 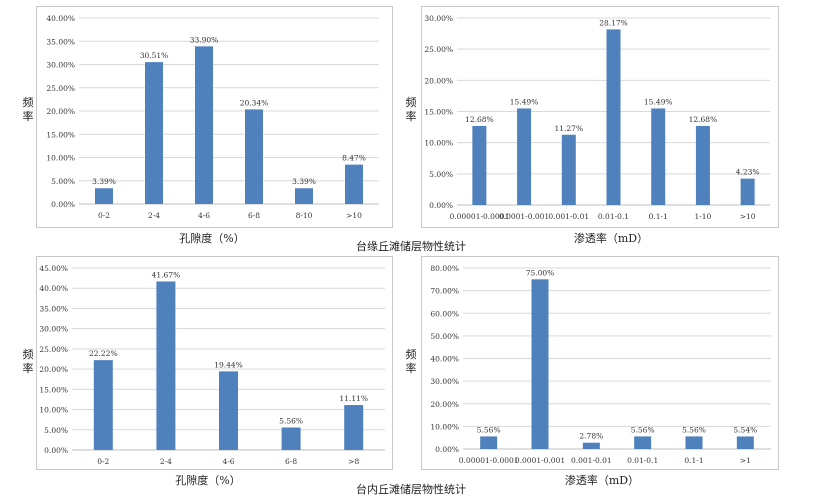 What do you see at coordinates (154, 215) in the screenshot?
I see `x-tick-label: 2-4` at bounding box center [154, 215].